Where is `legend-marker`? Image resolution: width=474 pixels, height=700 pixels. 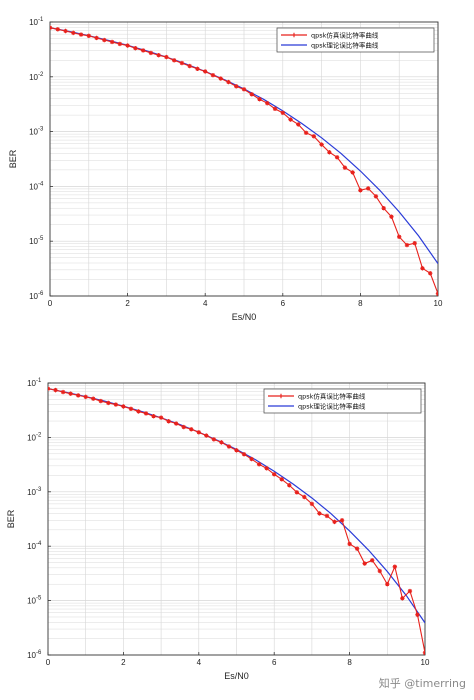
legend-marker is located at coordinates (294, 35).